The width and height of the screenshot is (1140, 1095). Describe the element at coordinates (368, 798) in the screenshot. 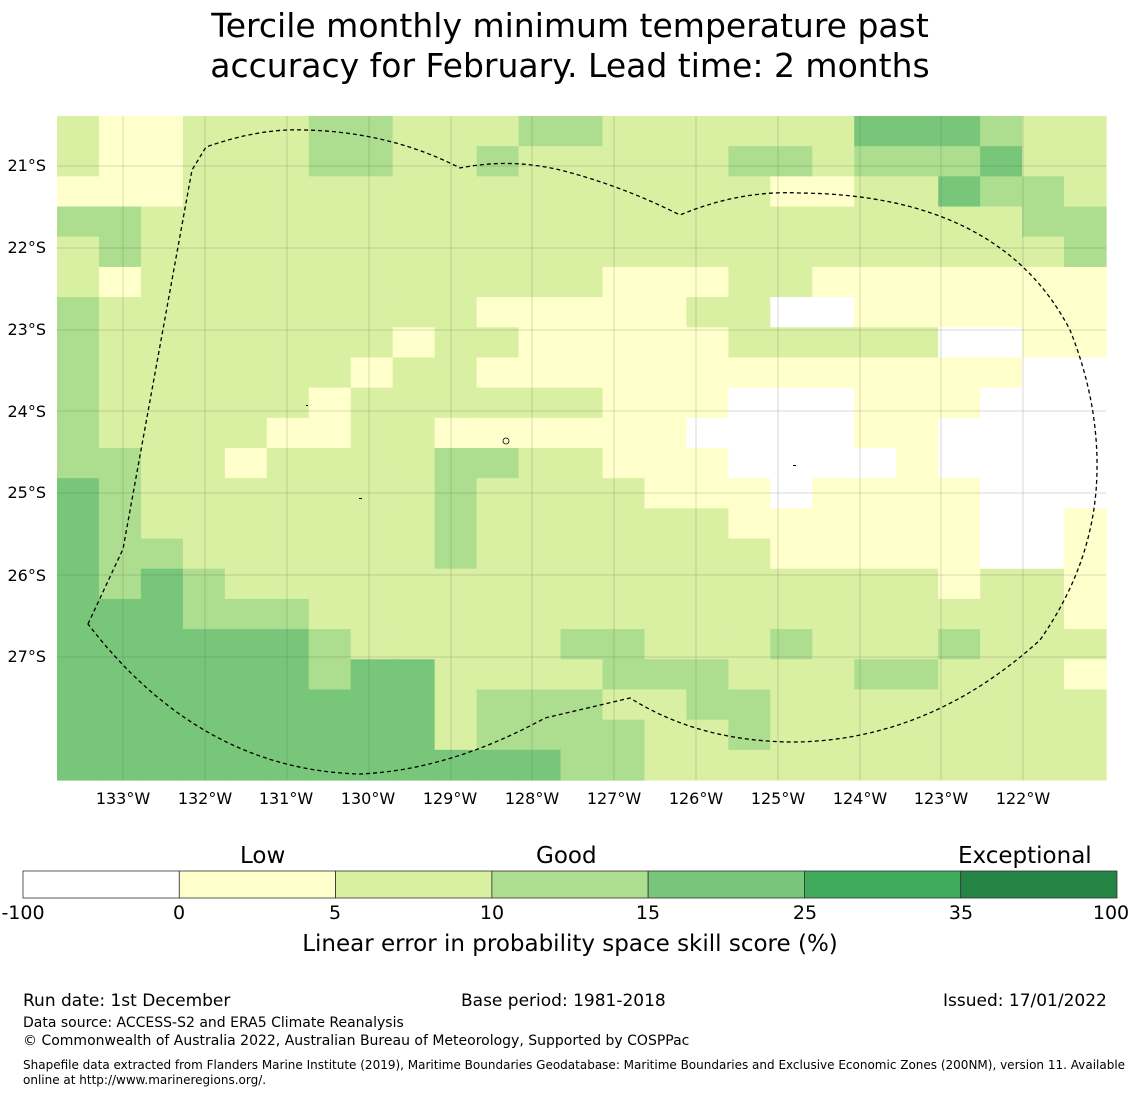

I see `lon-label: 130°W` at that location.